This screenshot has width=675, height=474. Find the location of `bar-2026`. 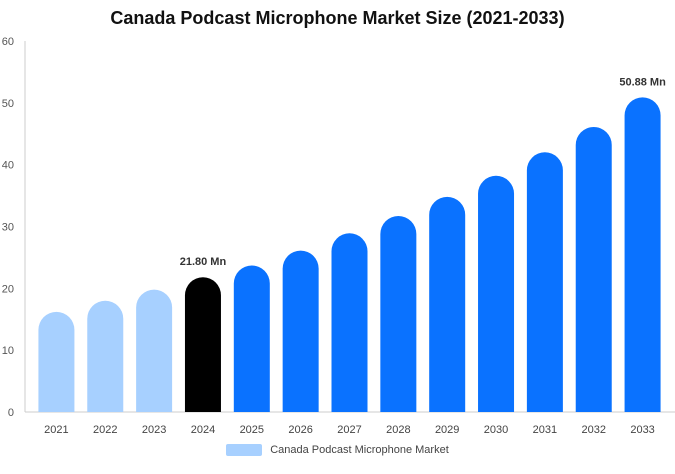

bar-2026 is located at coordinates (300, 331).